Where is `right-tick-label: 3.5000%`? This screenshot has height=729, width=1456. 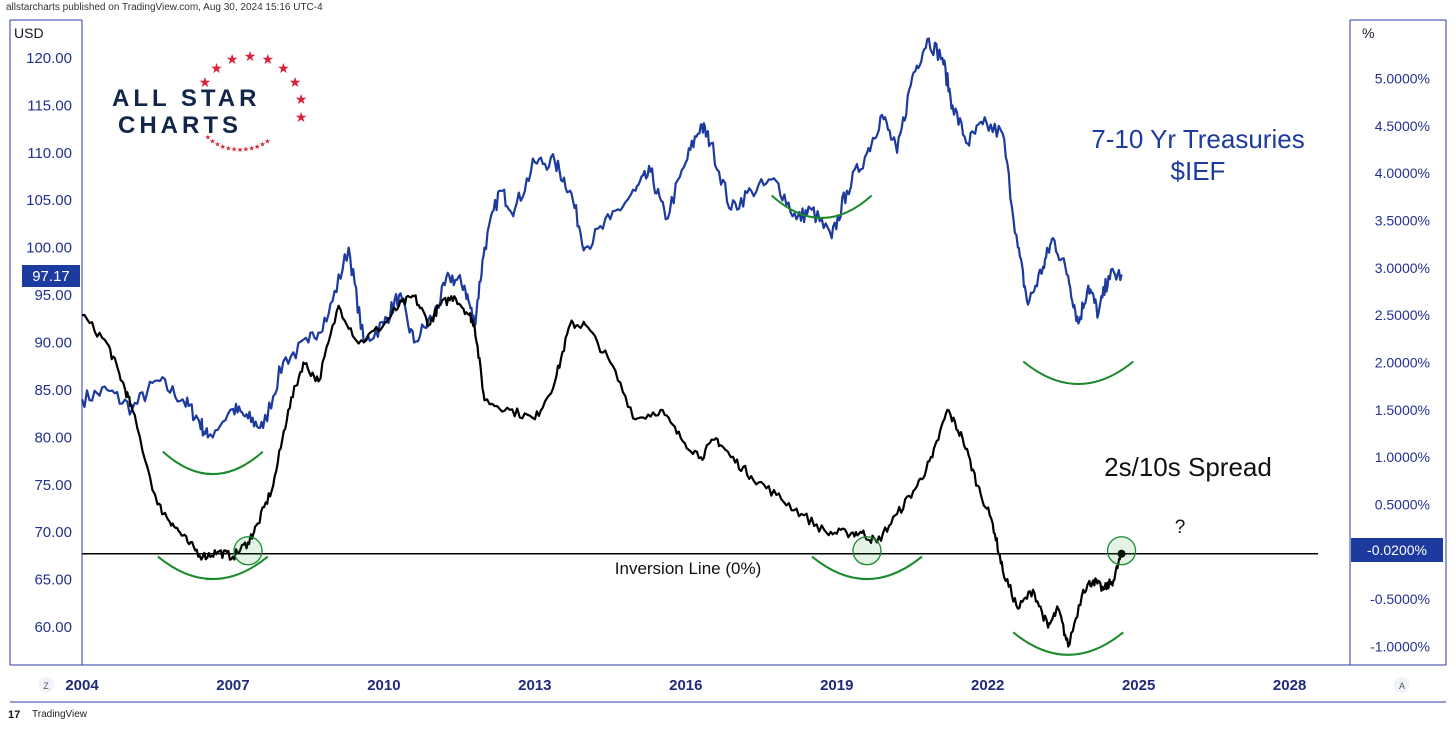
right-tick-label: 3.5000% is located at coordinates (1402, 220).